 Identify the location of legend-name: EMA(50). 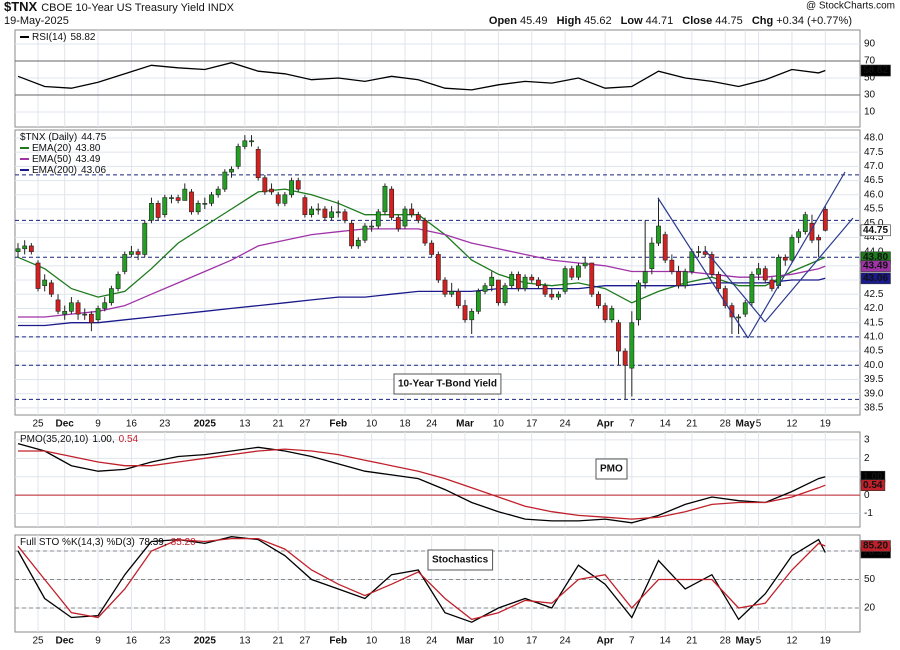
(51, 159).